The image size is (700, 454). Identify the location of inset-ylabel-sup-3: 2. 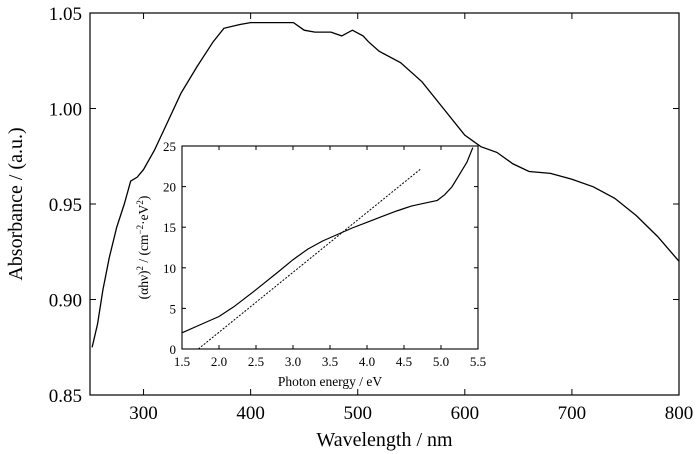
(140, 202).